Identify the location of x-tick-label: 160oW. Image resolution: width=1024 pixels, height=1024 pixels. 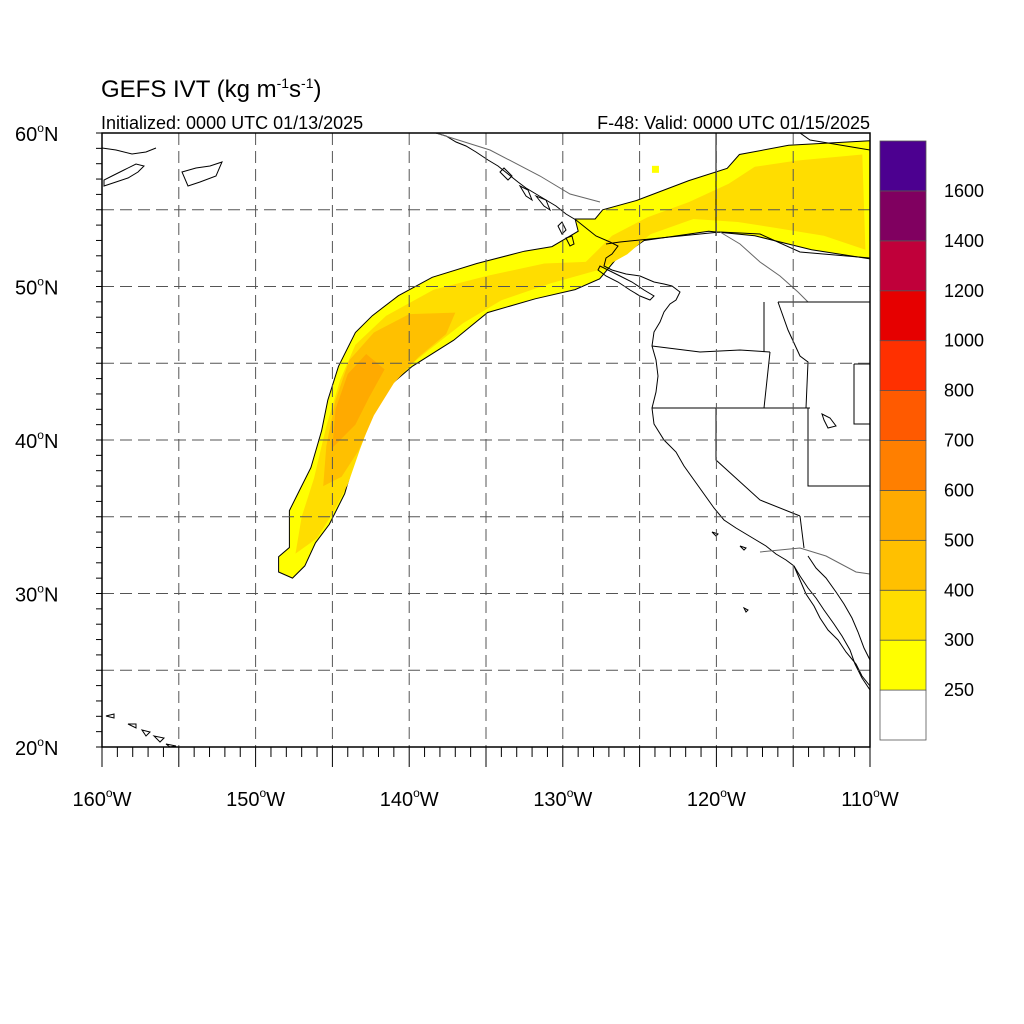
(102, 798).